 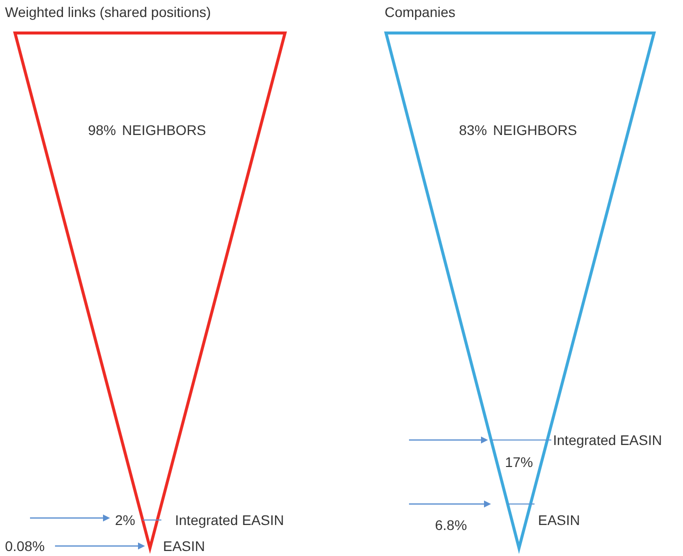 What do you see at coordinates (125, 520) in the screenshot?
I see `data-label: 2%` at bounding box center [125, 520].